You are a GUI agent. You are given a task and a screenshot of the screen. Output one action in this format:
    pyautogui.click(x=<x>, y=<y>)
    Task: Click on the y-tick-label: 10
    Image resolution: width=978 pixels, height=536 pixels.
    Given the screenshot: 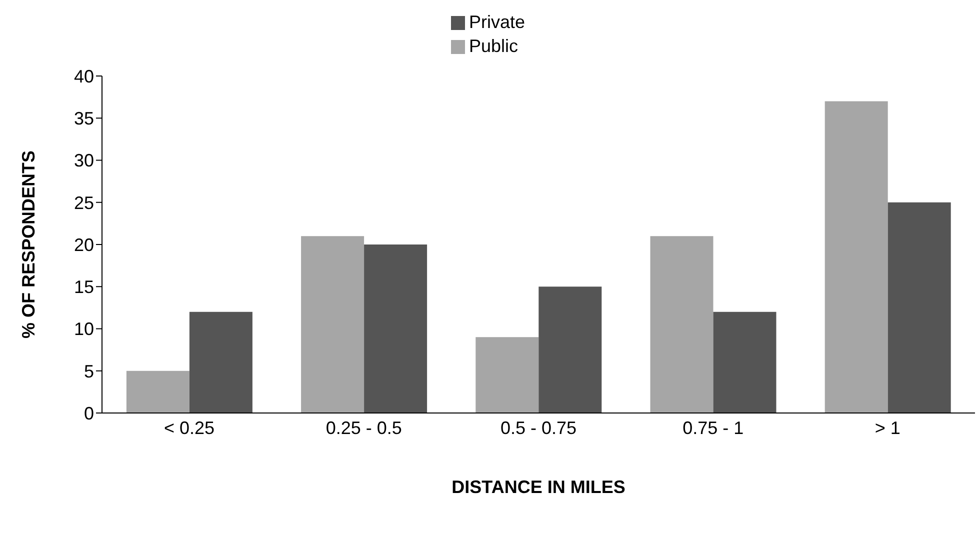 What is the action you would take?
    pyautogui.click(x=84, y=329)
    